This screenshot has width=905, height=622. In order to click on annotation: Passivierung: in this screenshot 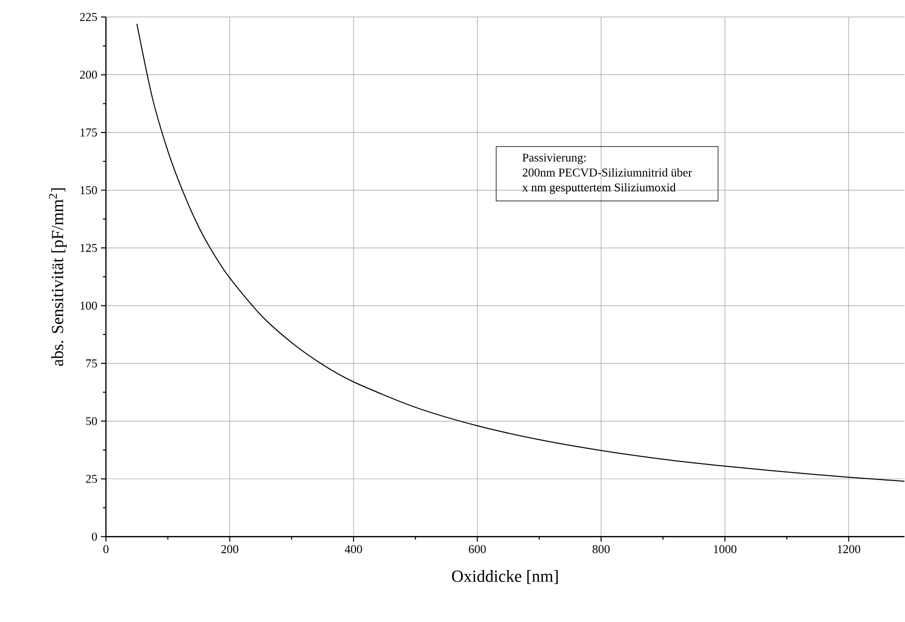, I will do `click(554, 159)`.